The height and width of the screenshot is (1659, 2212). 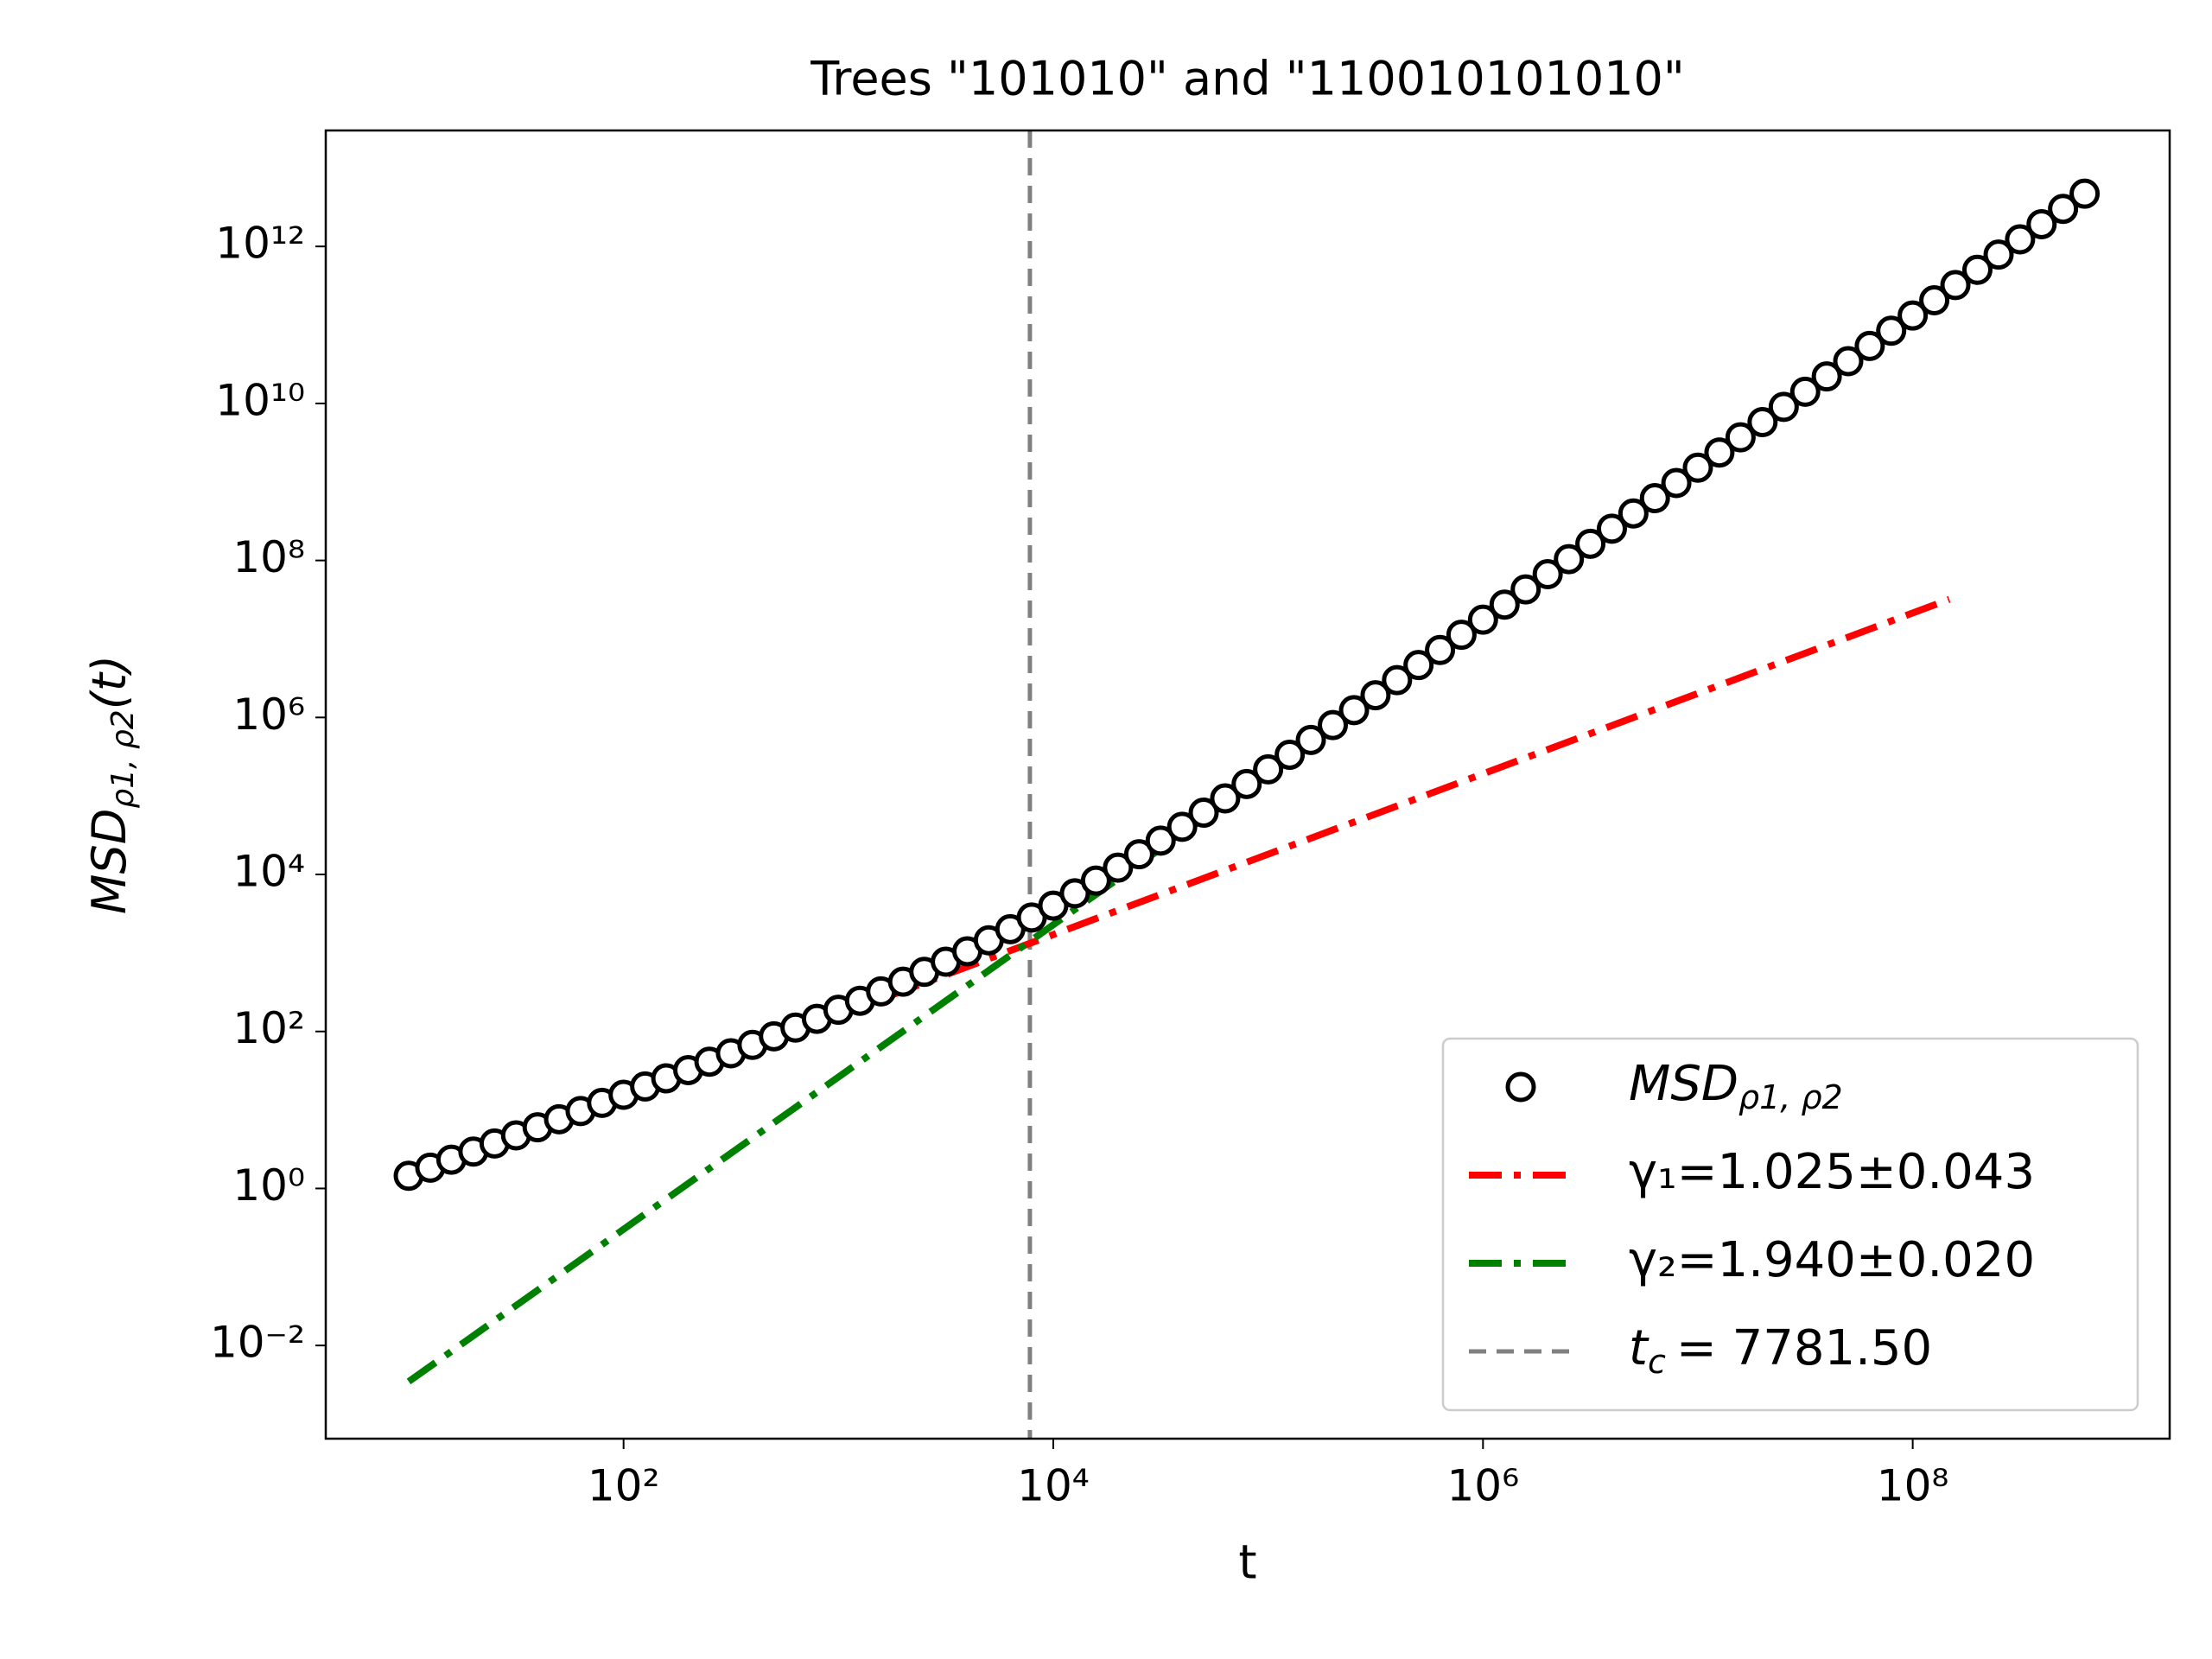 What do you see at coordinates (1639, 1348) in the screenshot?
I see `legend-name: t` at bounding box center [1639, 1348].